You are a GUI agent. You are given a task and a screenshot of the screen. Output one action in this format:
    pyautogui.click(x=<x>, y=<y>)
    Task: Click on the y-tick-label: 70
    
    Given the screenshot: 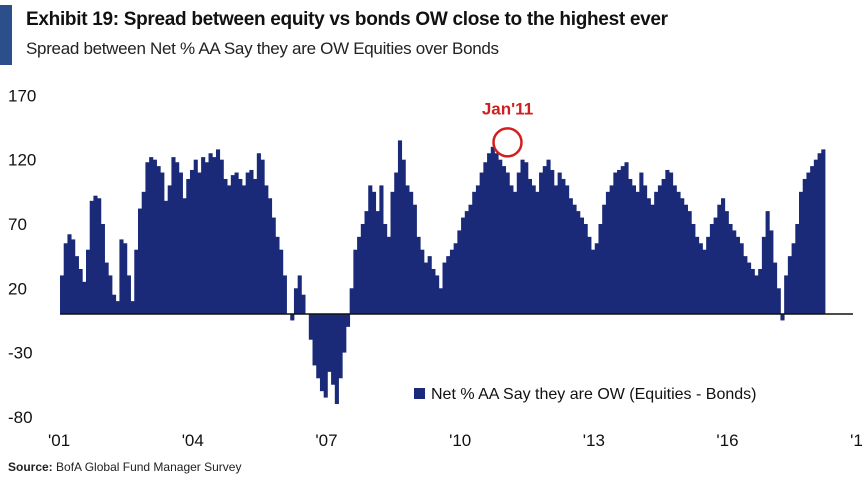 What is the action you would take?
    pyautogui.click(x=17, y=224)
    